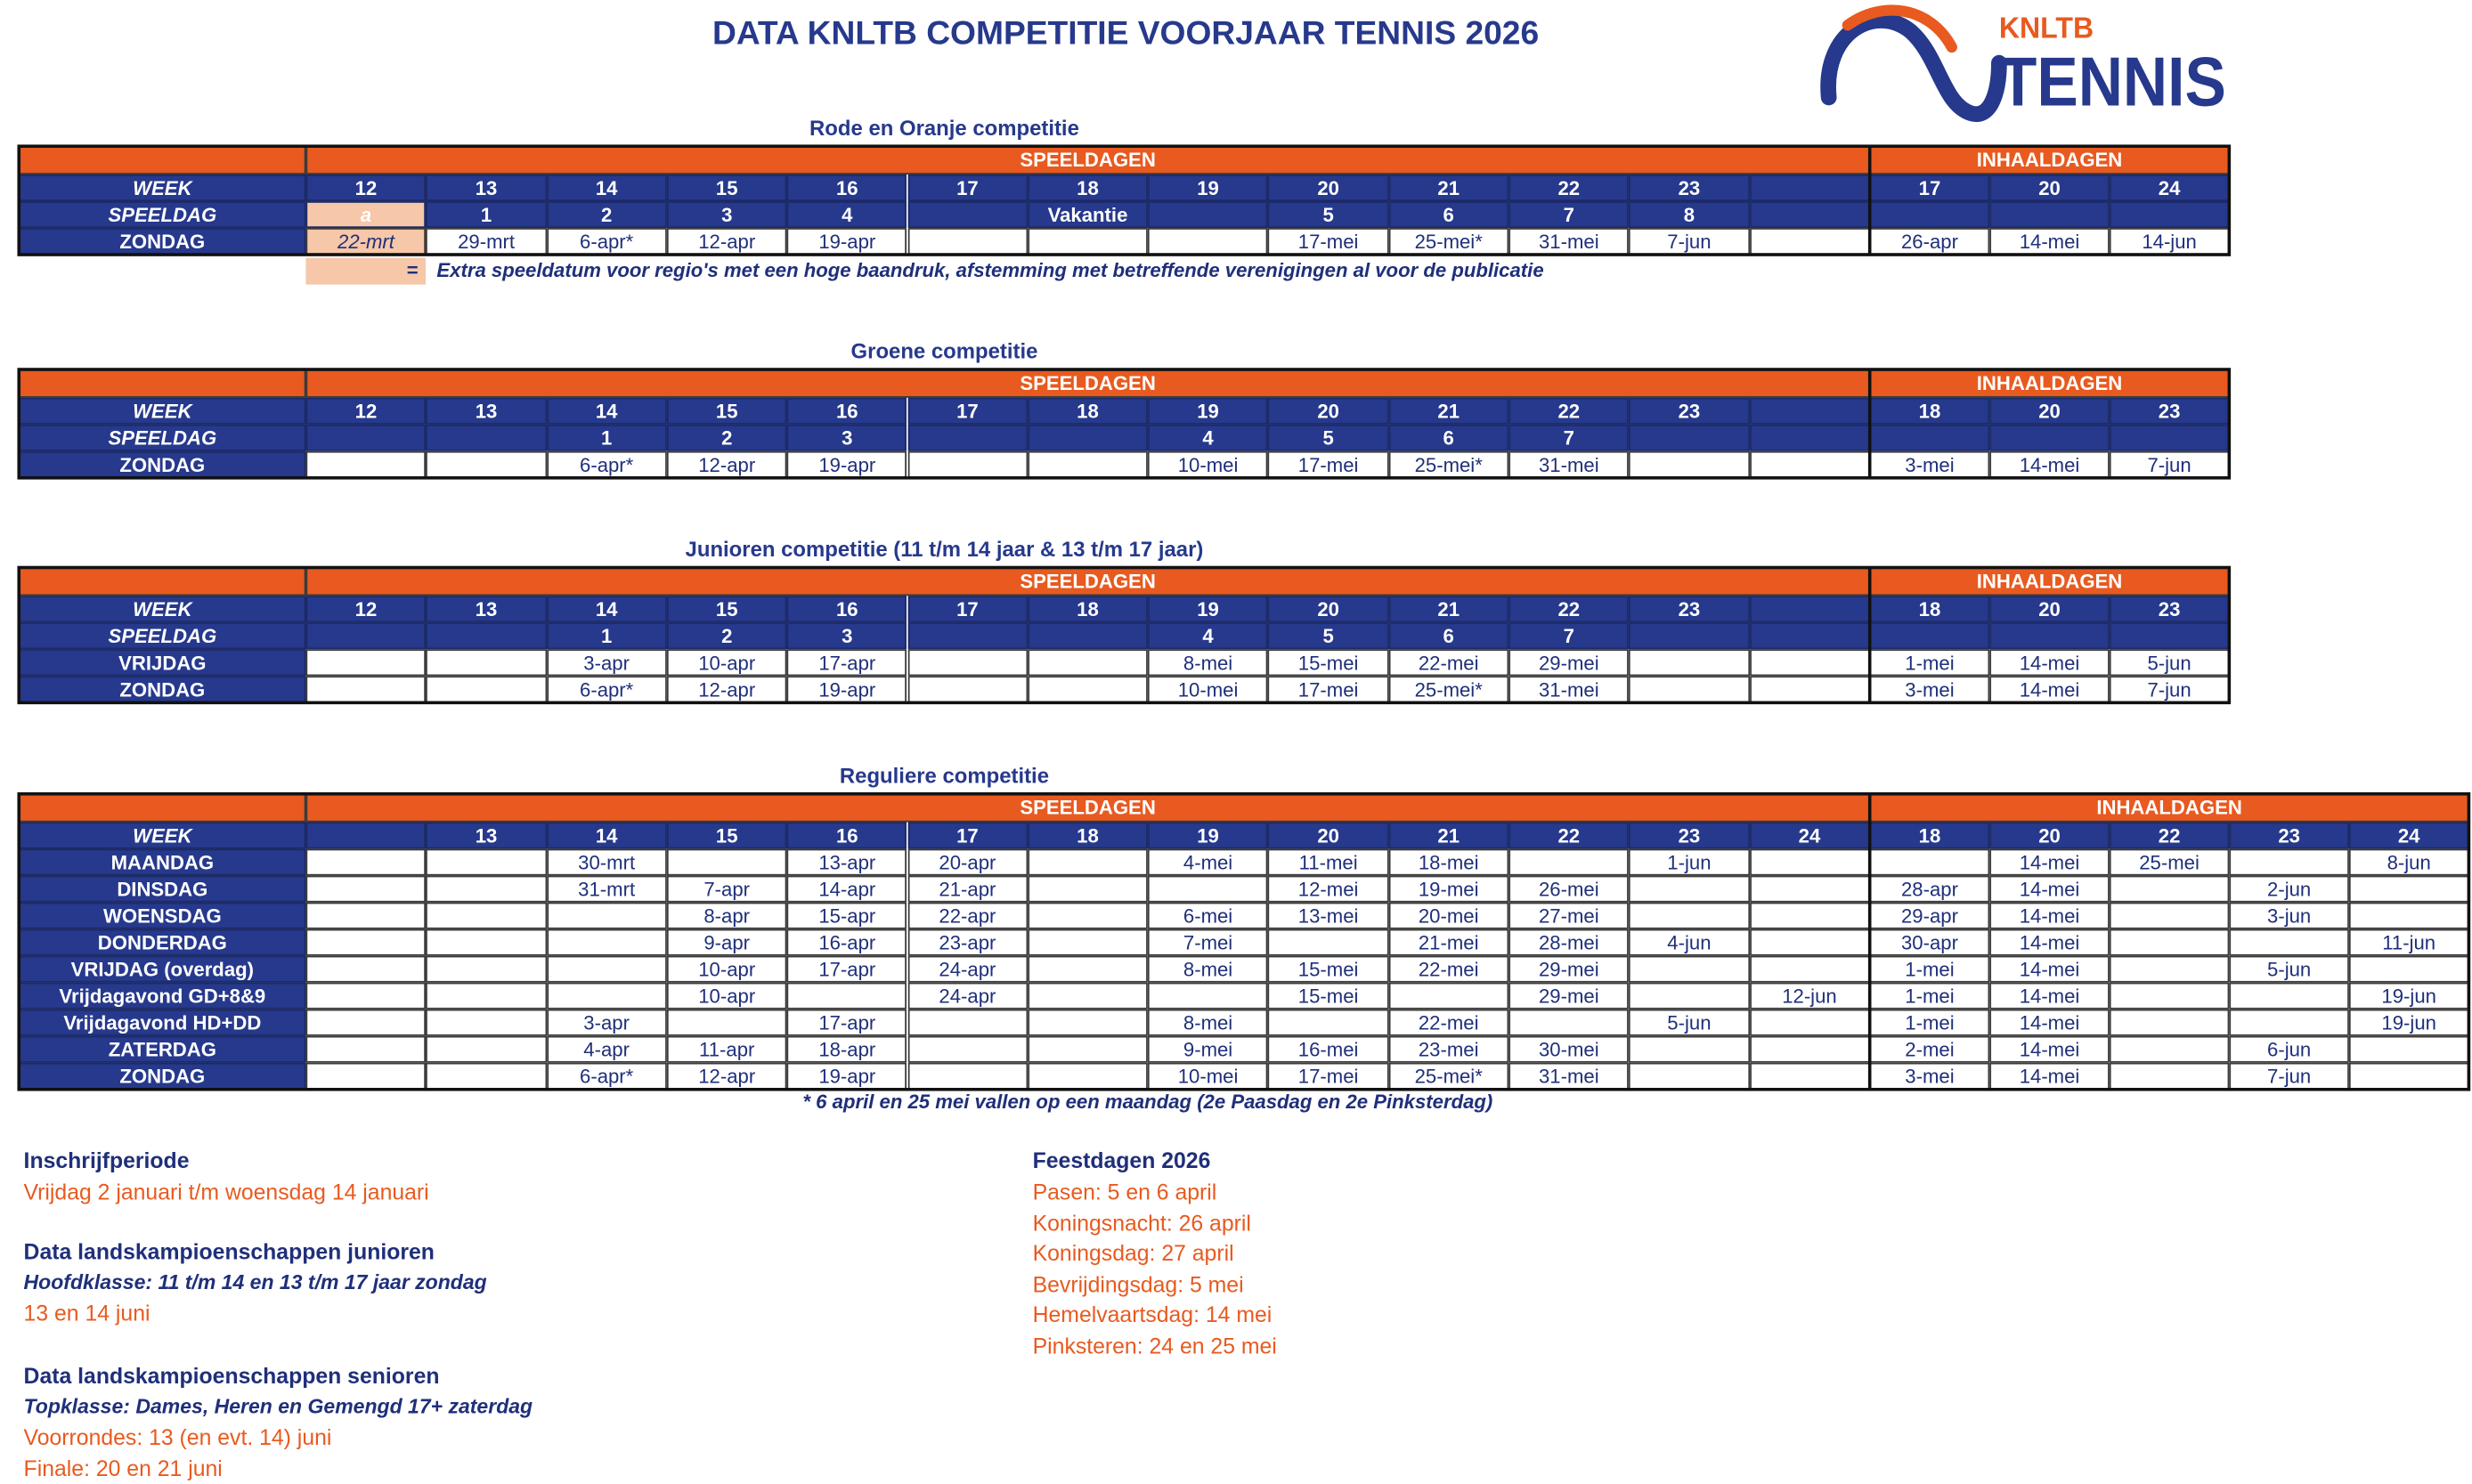 The image size is (2472, 1484). Describe the element at coordinates (726, 241) in the screenshot. I see `cell: 12-apr` at that location.